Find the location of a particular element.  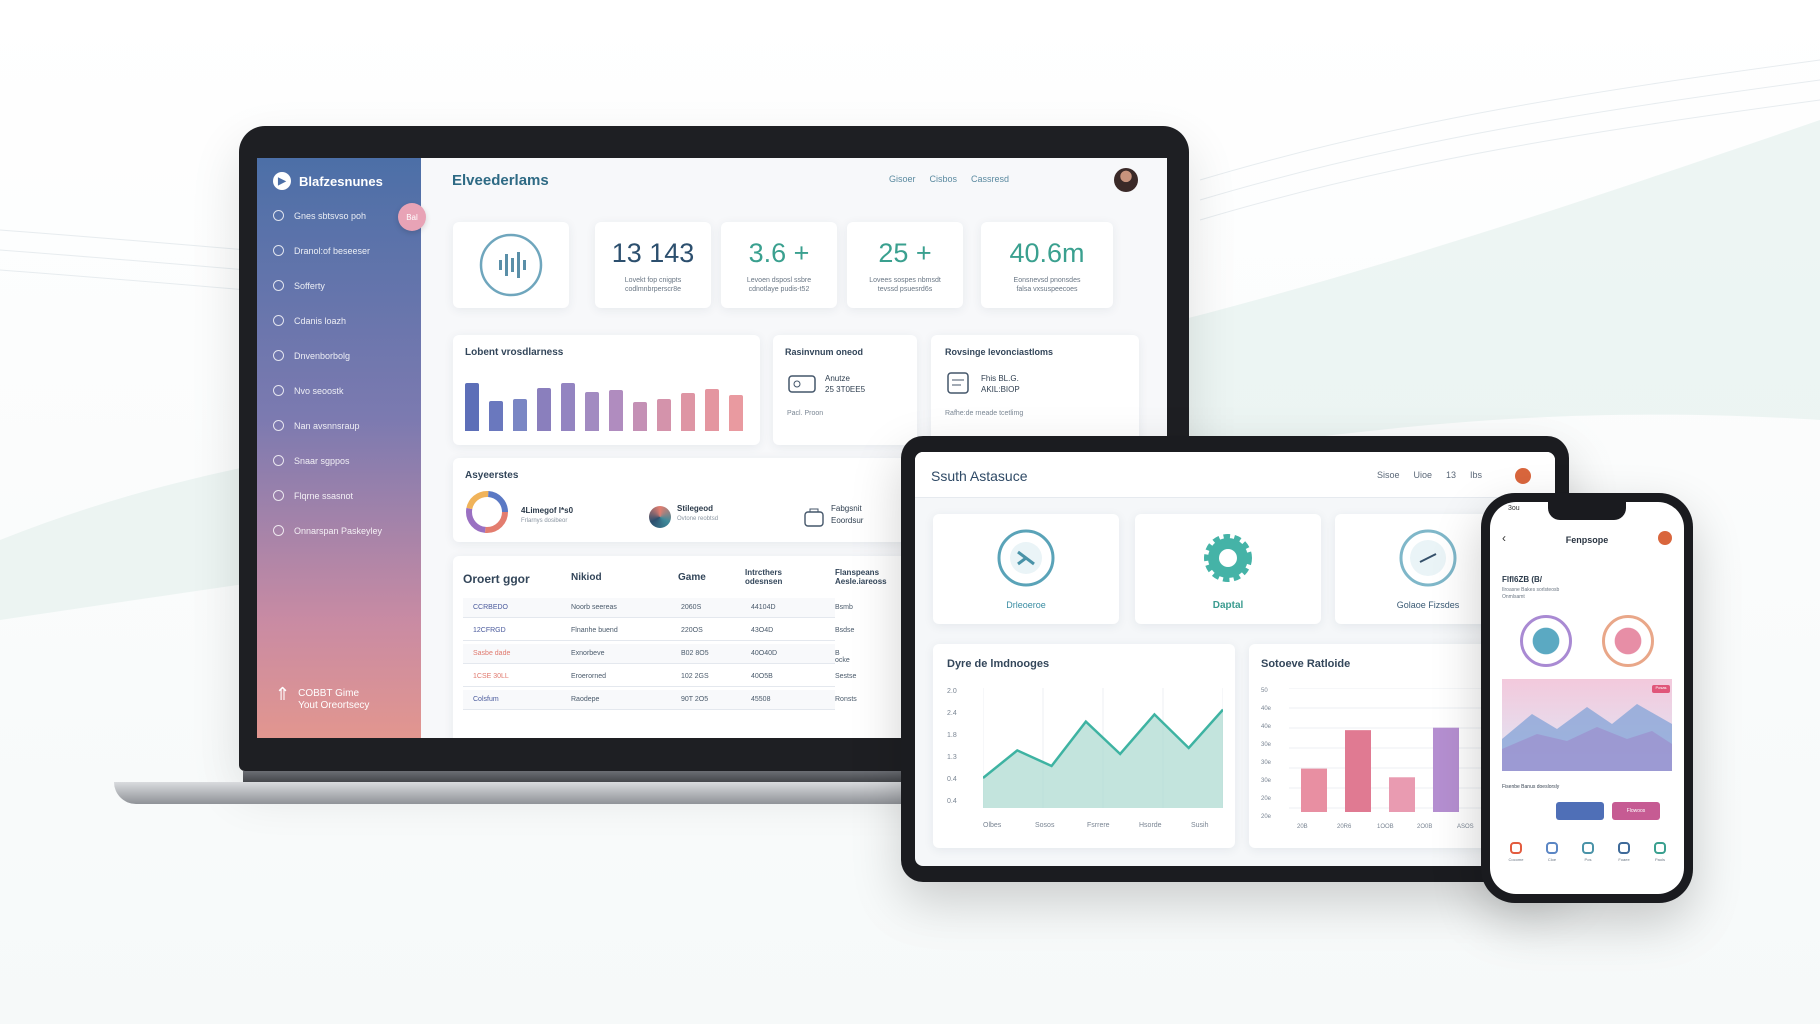

activity-item-sub: Frlarnys dosibeor is located at coordinates (544, 521).